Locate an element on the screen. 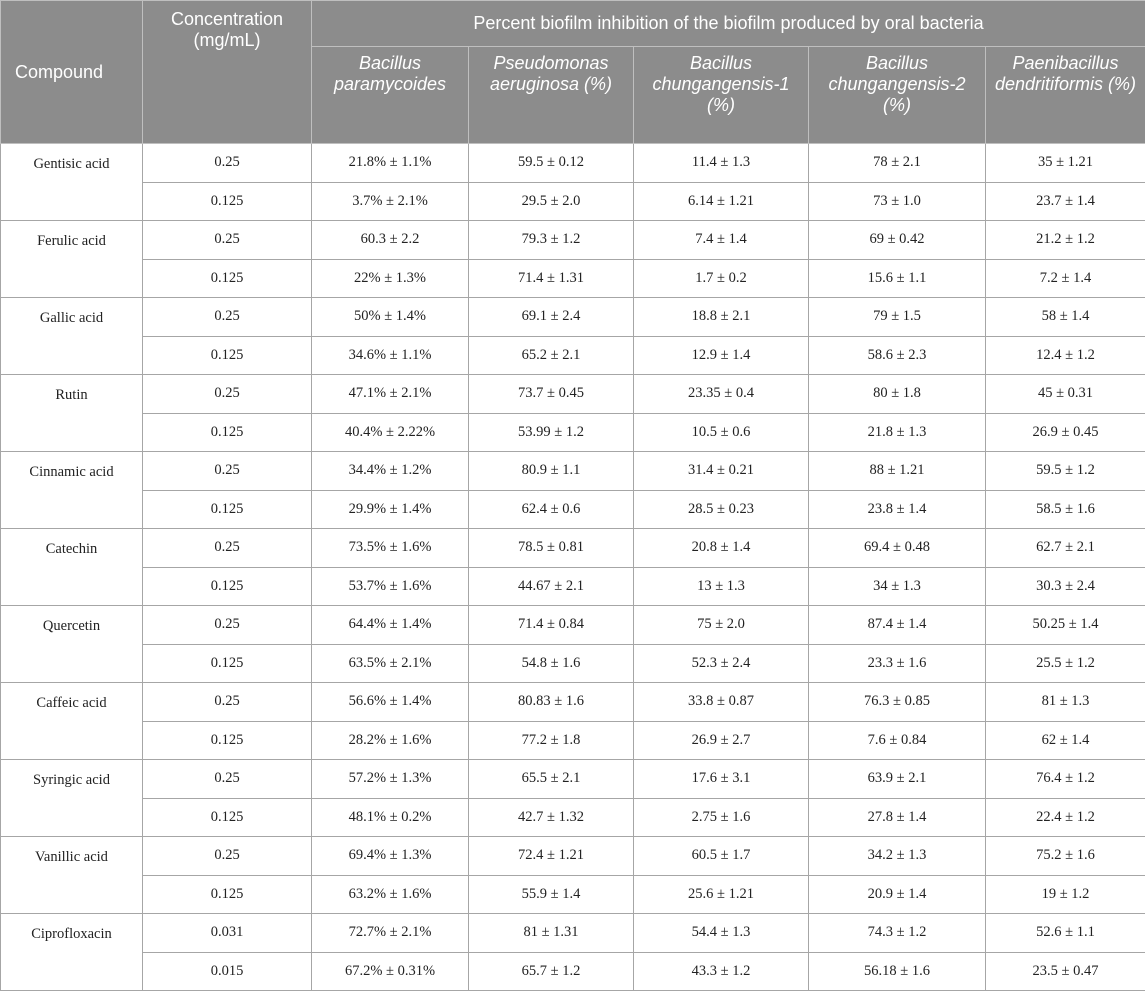 The height and width of the screenshot is (991, 1145). inhibition-value-cell: 81 ± 1.31 is located at coordinates (551, 933).